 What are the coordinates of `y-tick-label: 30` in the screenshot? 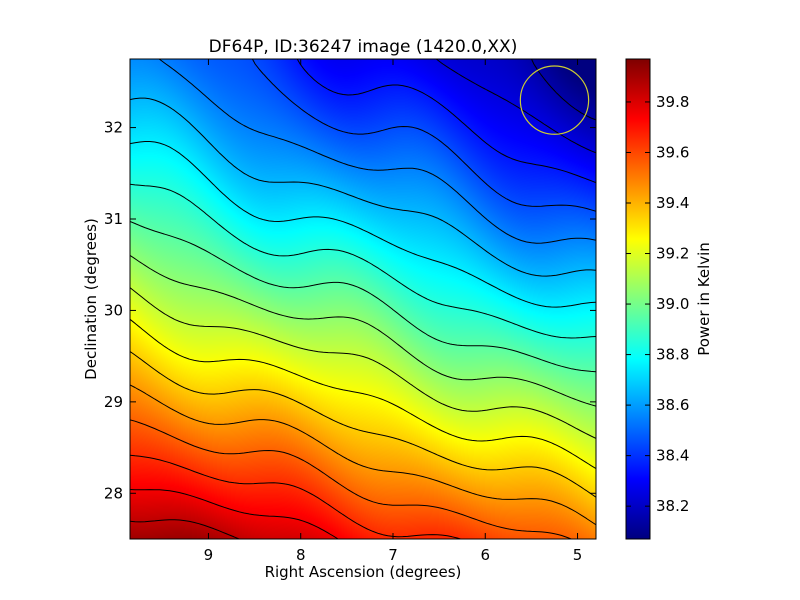 It's located at (113, 310).